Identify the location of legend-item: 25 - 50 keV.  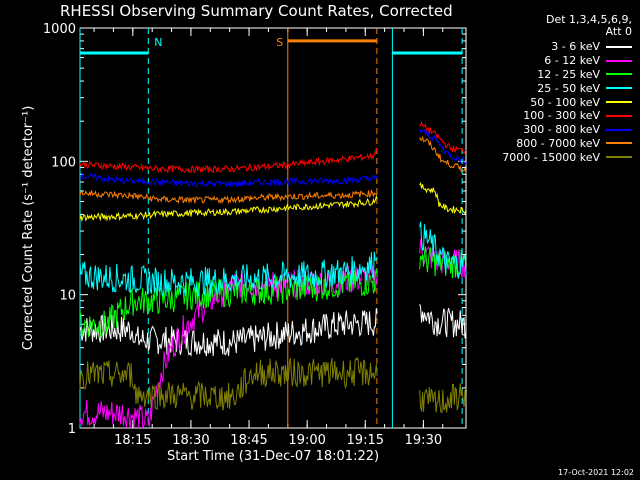
(567, 88).